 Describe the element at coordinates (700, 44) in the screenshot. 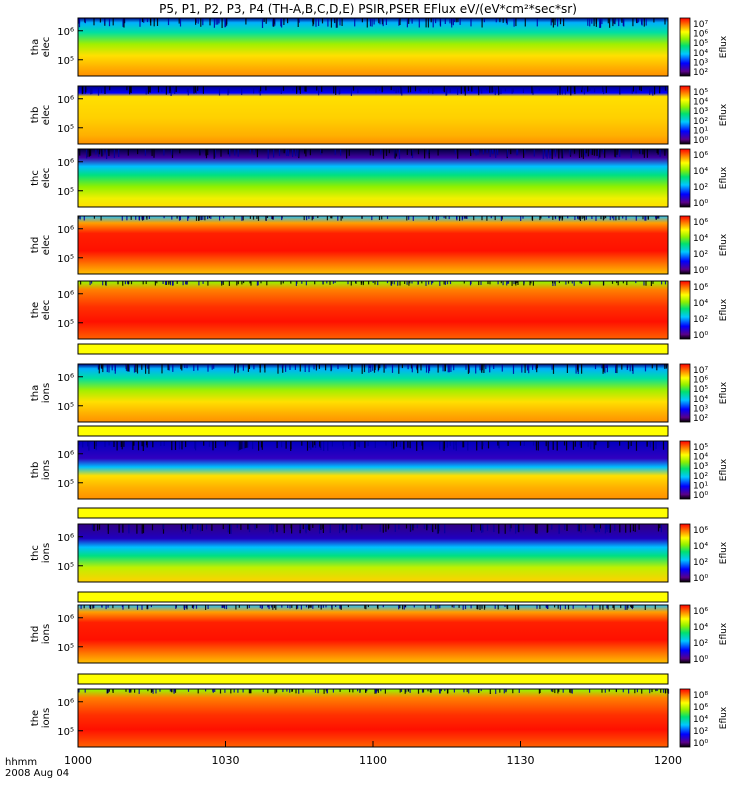

I see `colorbar-tick-label: 10⁵` at that location.